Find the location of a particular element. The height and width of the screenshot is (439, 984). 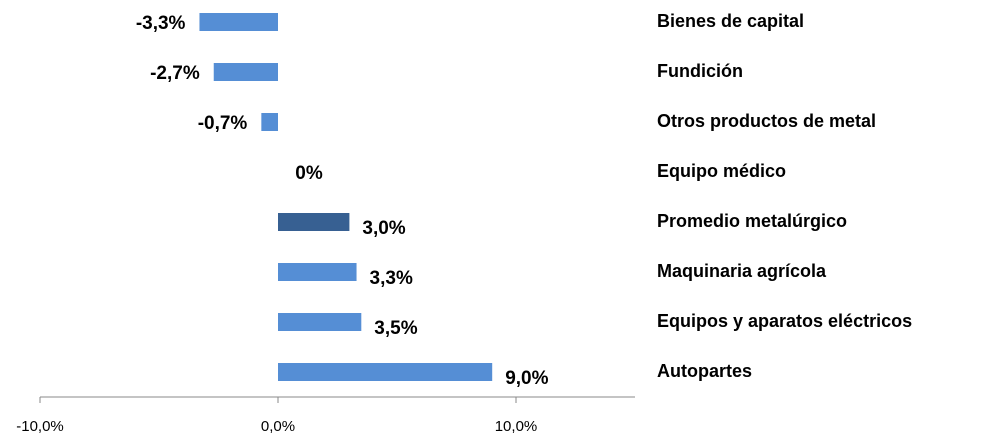

category-label: Equipos y aparatos eléctricos is located at coordinates (784, 321).